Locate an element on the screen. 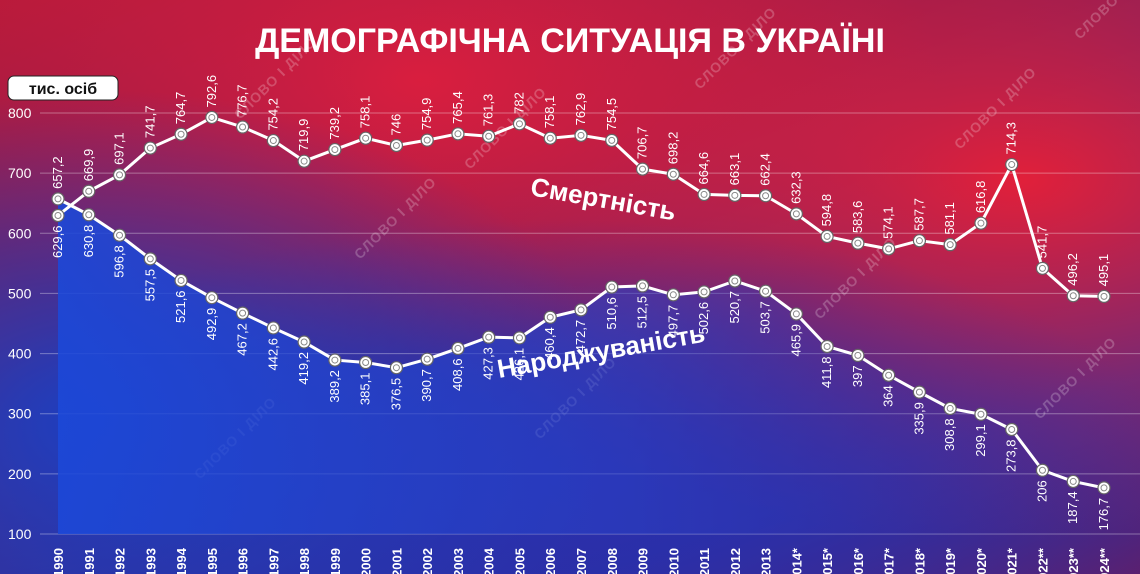 The image size is (1140, 574). natality-data-label: 557,5 is located at coordinates (149, 285).